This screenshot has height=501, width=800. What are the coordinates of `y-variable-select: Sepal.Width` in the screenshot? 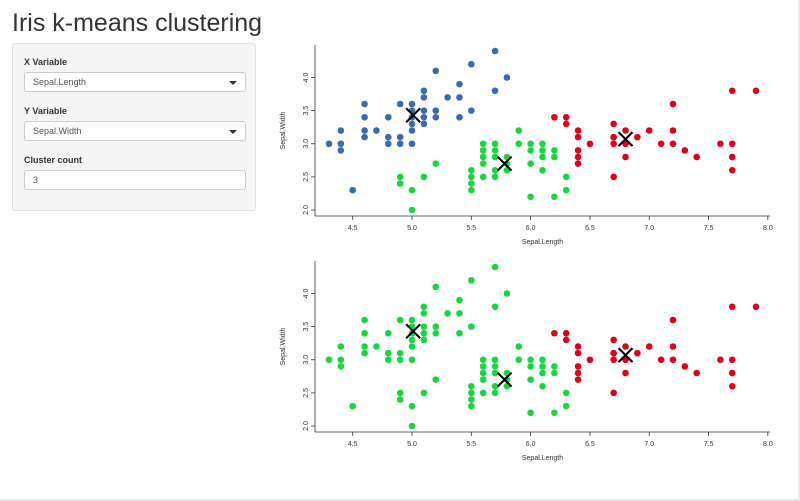 It's located at (135, 131).